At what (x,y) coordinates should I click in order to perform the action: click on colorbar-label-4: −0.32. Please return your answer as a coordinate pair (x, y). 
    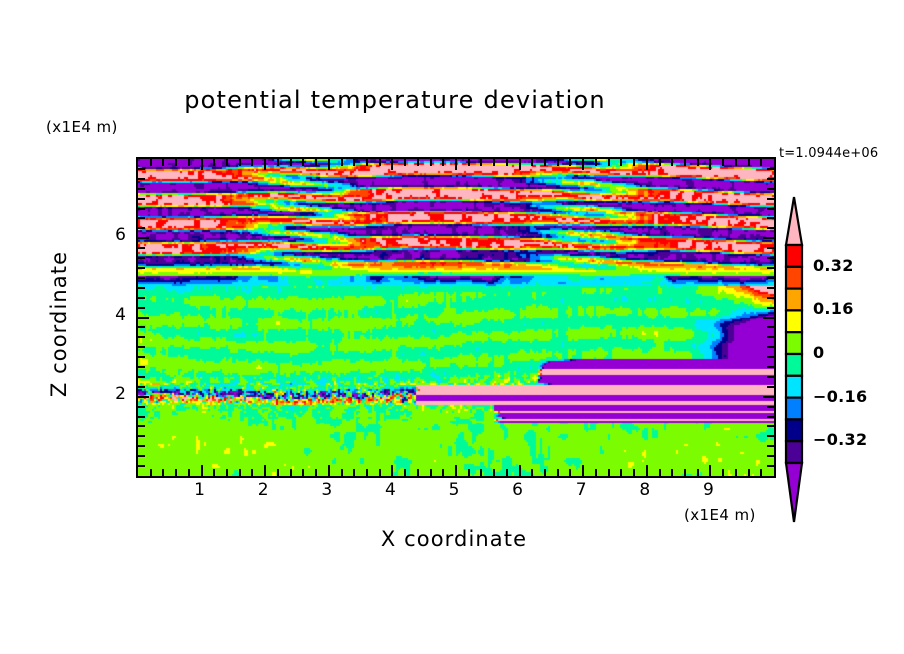
    Looking at the image, I should click on (840, 440).